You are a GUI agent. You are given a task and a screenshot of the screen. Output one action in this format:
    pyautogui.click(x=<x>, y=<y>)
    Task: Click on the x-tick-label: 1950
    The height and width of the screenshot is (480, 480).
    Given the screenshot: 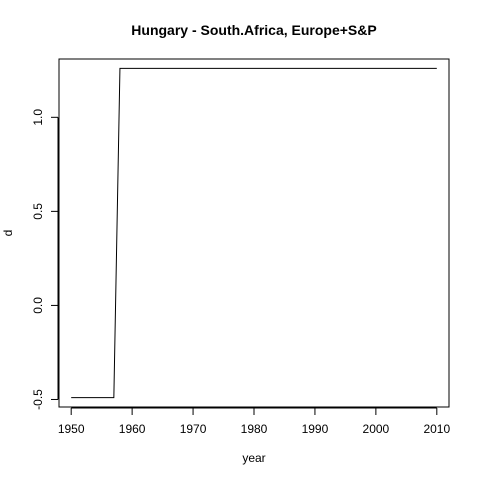 What is the action you would take?
    pyautogui.click(x=71, y=429)
    